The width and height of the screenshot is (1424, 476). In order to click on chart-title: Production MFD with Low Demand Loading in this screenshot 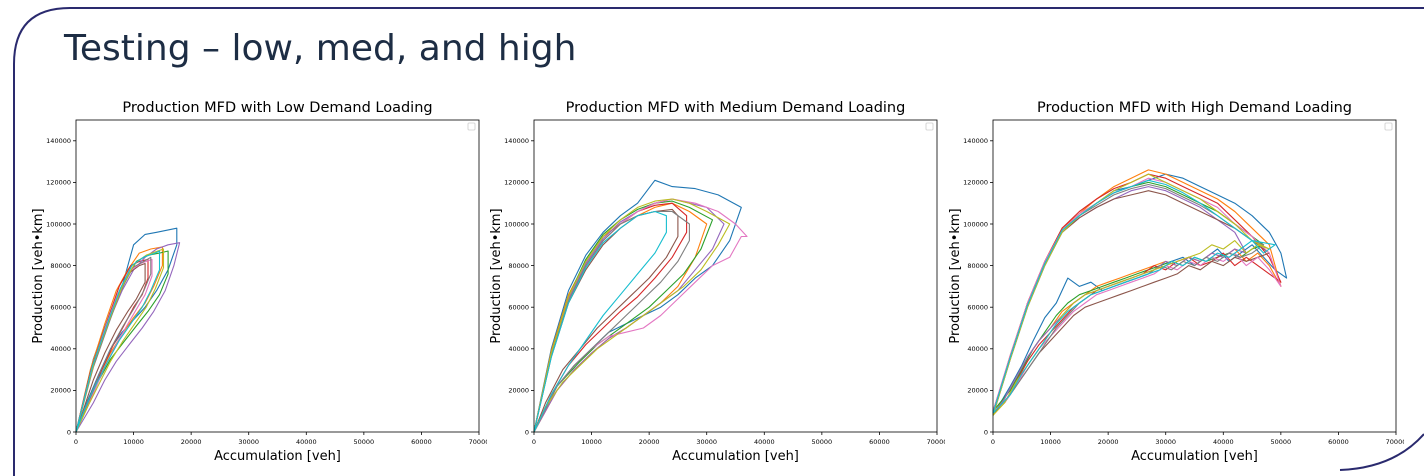, I will do `click(277, 108)`.